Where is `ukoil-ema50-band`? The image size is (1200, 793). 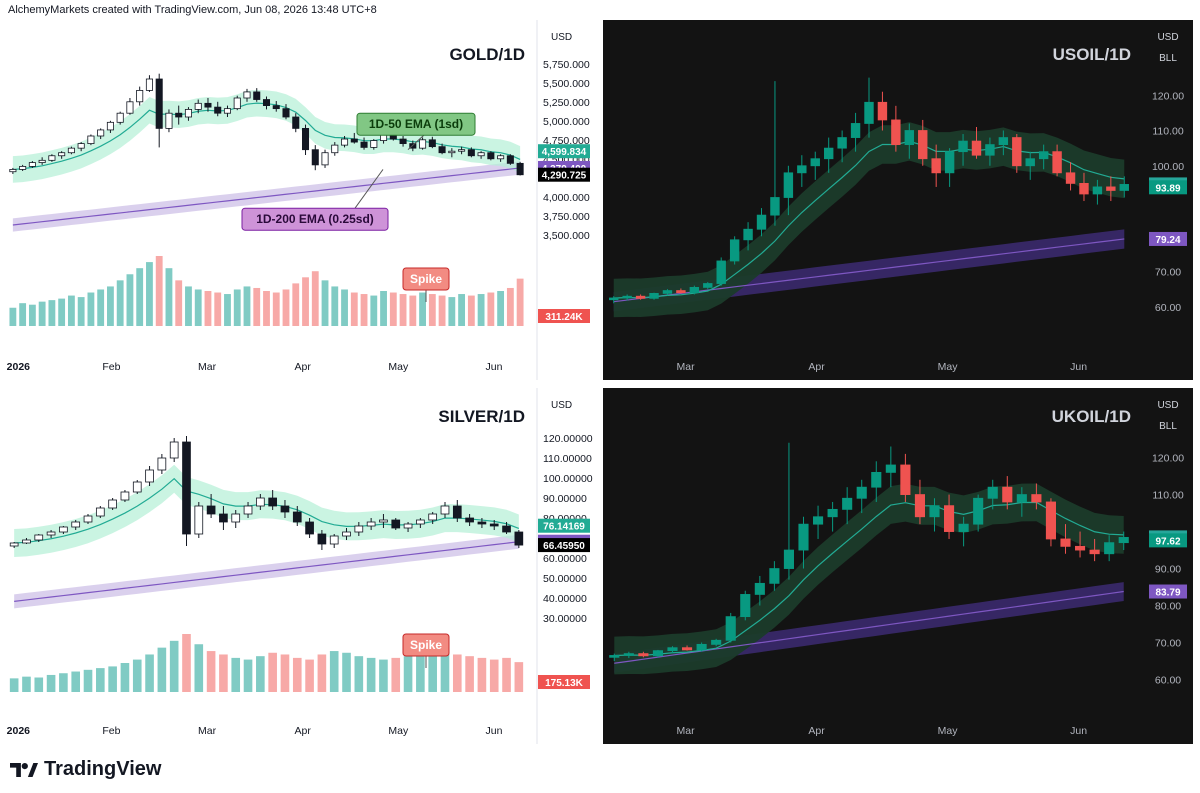
ukoil-ema50-band is located at coordinates (869, 579).